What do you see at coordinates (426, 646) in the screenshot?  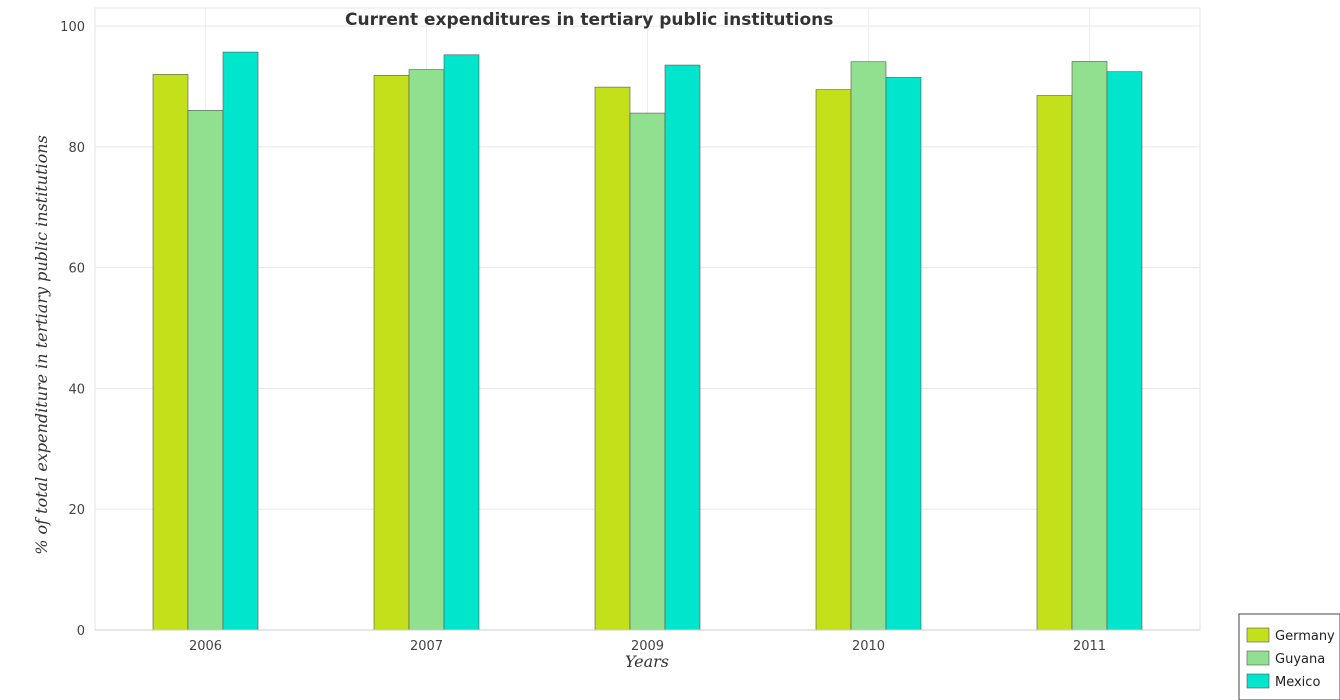 I see `x-tick-label: 2007` at bounding box center [426, 646].